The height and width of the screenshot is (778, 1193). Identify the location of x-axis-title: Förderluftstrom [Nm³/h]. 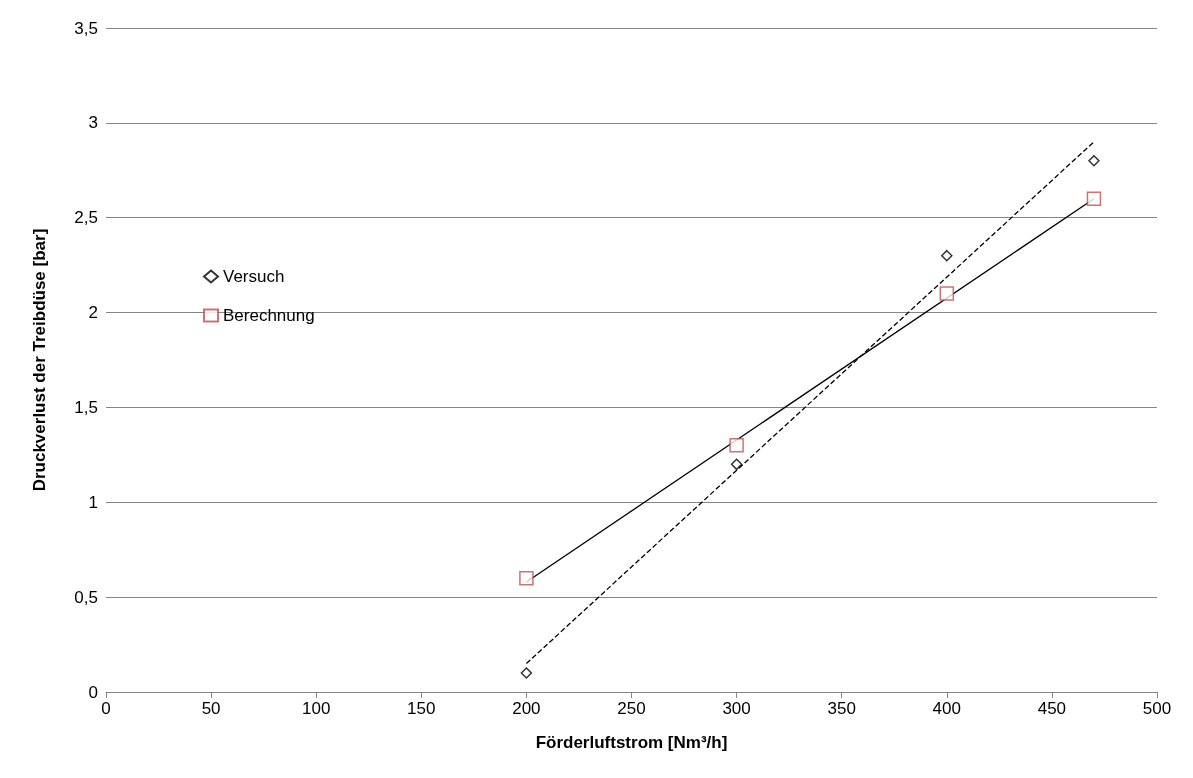
(631, 742).